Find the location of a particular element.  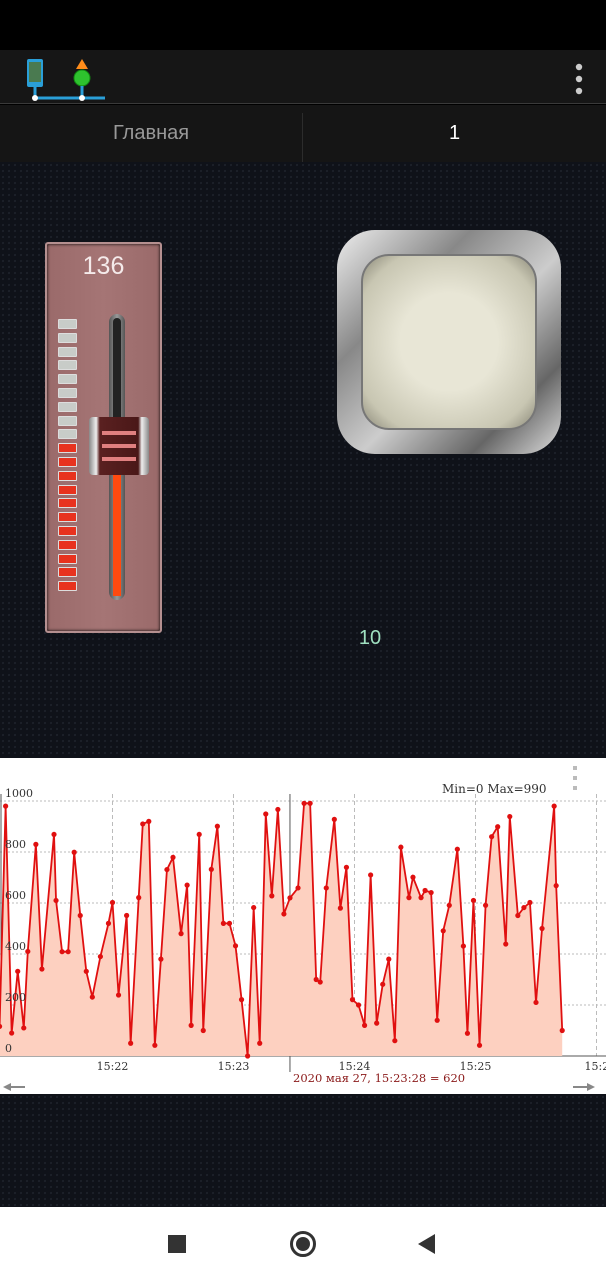

min-max-stats: Min=0 Max=990 is located at coordinates (494, 789).